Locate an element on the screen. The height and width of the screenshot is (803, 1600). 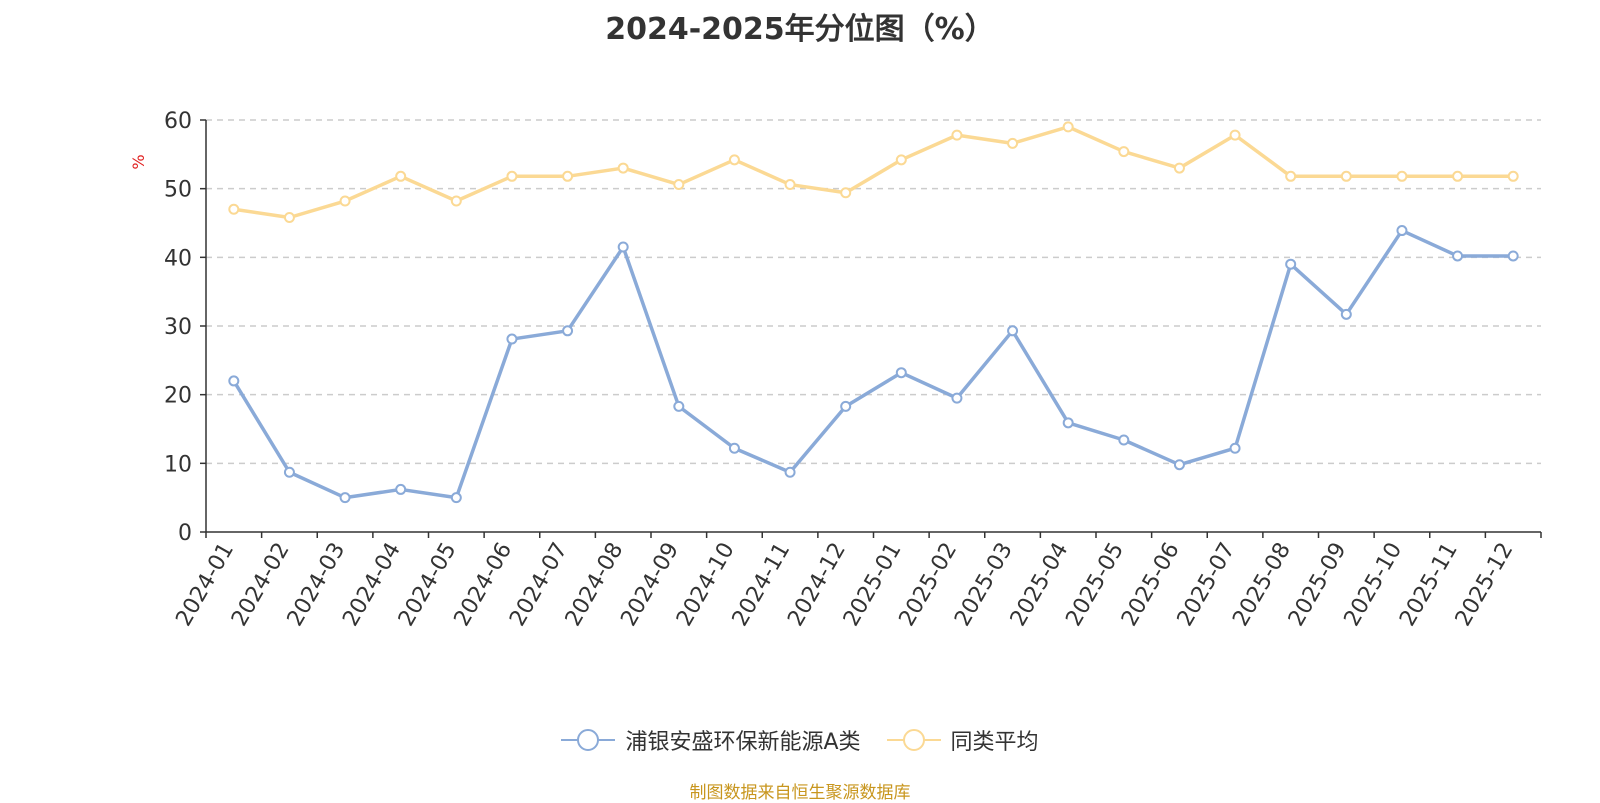
legend: 浦银安盛环保新能源A类 同类平均 is located at coordinates (800, 740).